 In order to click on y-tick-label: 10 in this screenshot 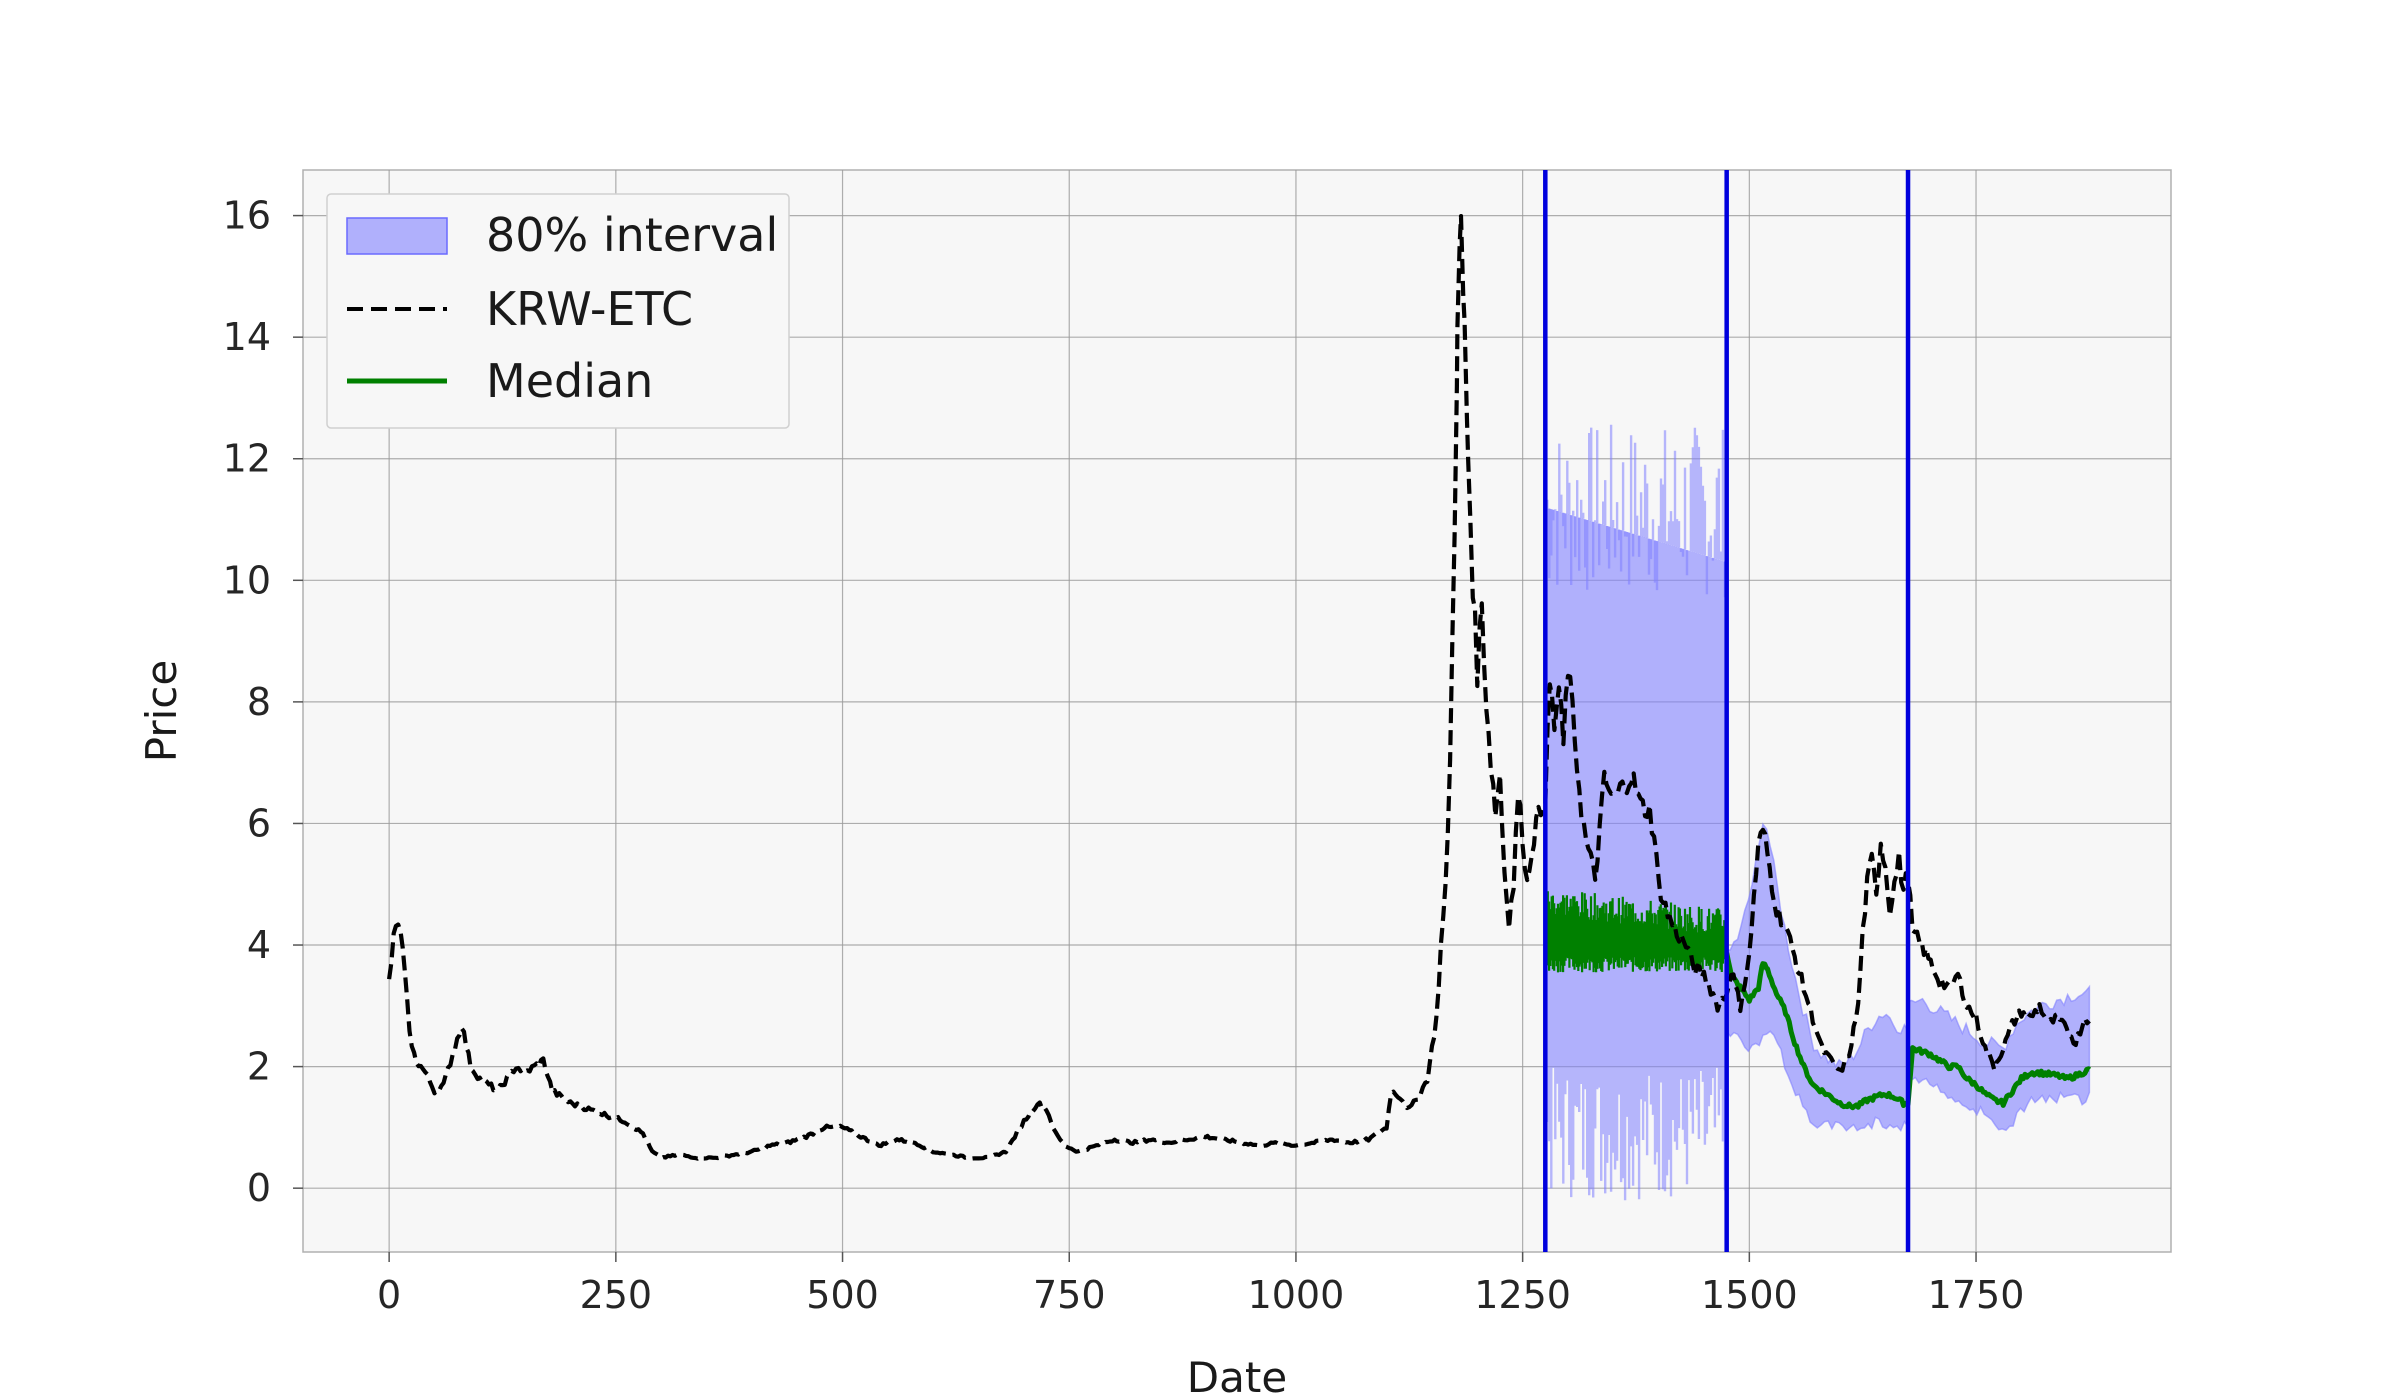, I will do `click(247, 580)`.